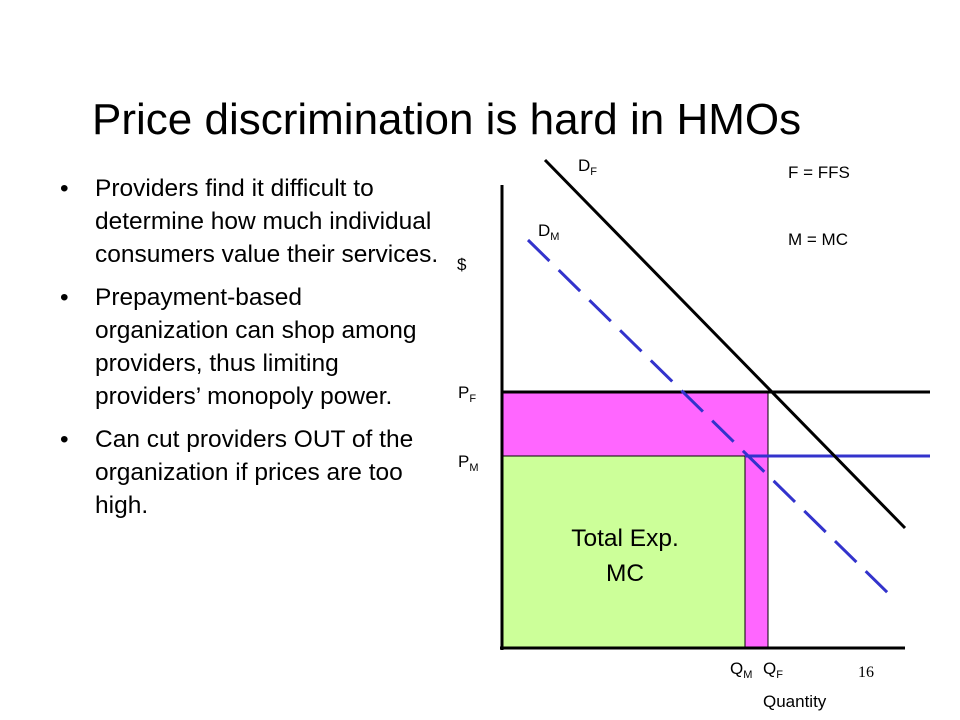  I want to click on qf-label: QF, so click(773, 670).